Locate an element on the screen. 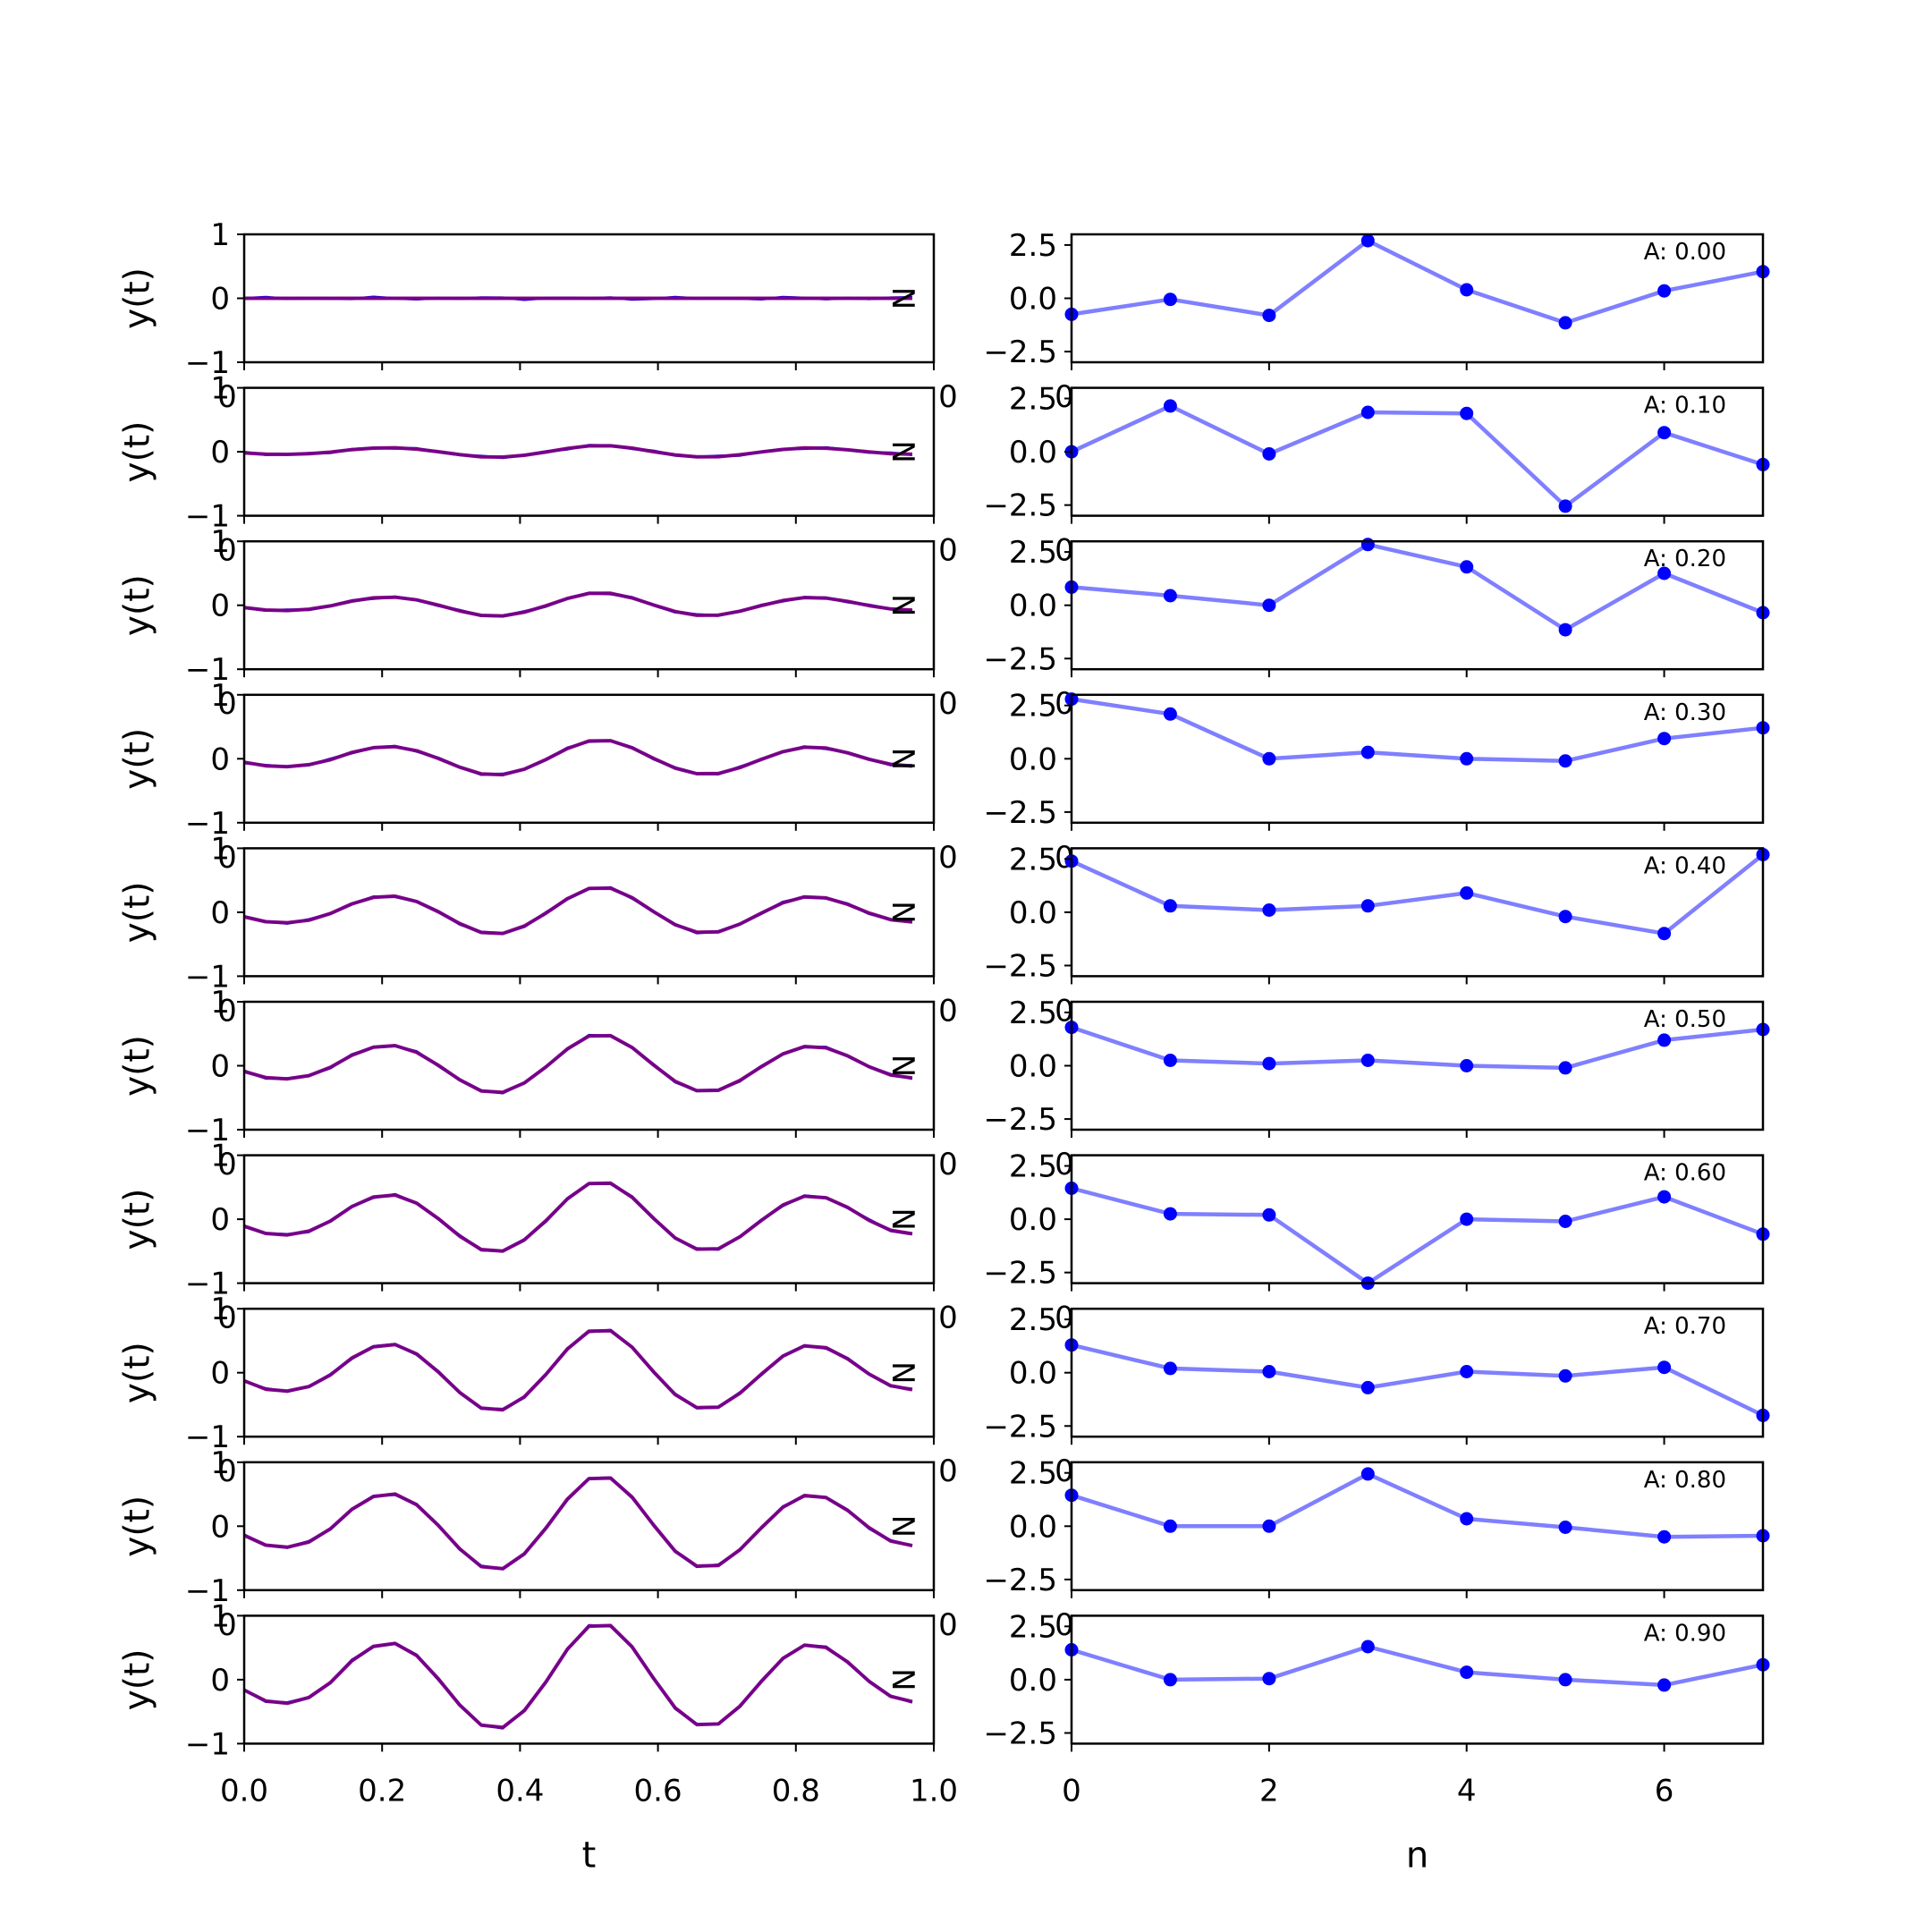 This screenshot has width=1932, height=1932. x-tick-label: 2 is located at coordinates (1269, 1791).